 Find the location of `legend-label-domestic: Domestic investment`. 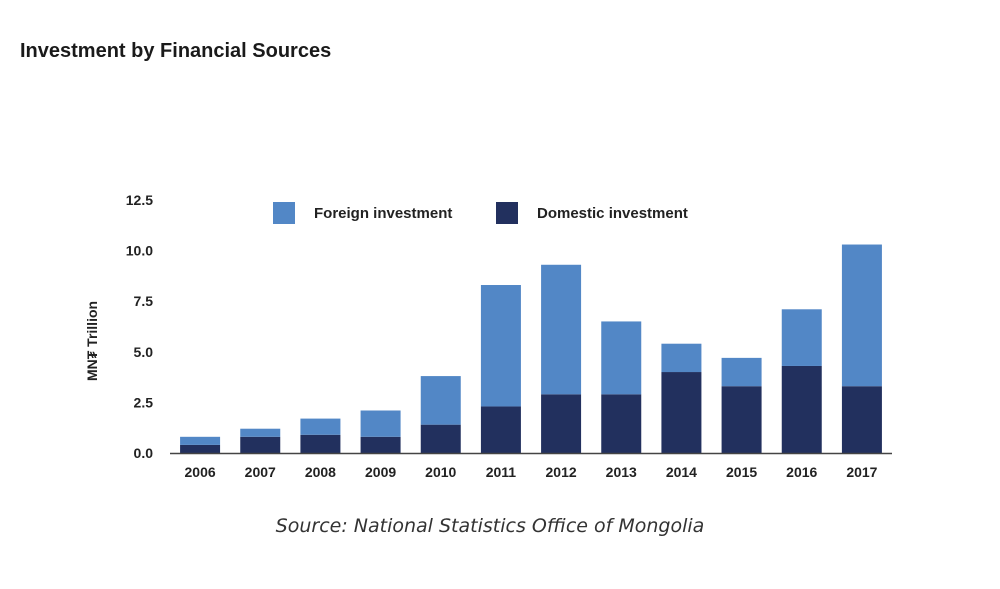

legend-label-domestic: Domestic investment is located at coordinates (612, 213).